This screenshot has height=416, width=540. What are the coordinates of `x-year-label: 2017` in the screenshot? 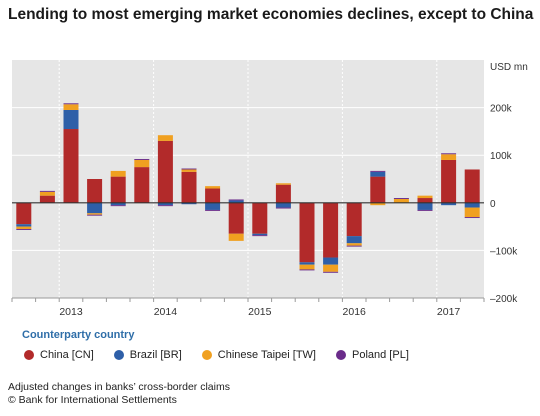 It's located at (449, 312).